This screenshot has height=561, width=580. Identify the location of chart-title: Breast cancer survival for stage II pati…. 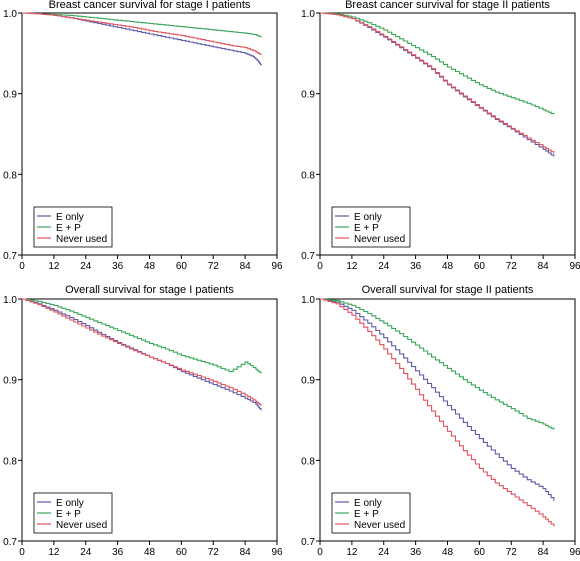
(447, 5).